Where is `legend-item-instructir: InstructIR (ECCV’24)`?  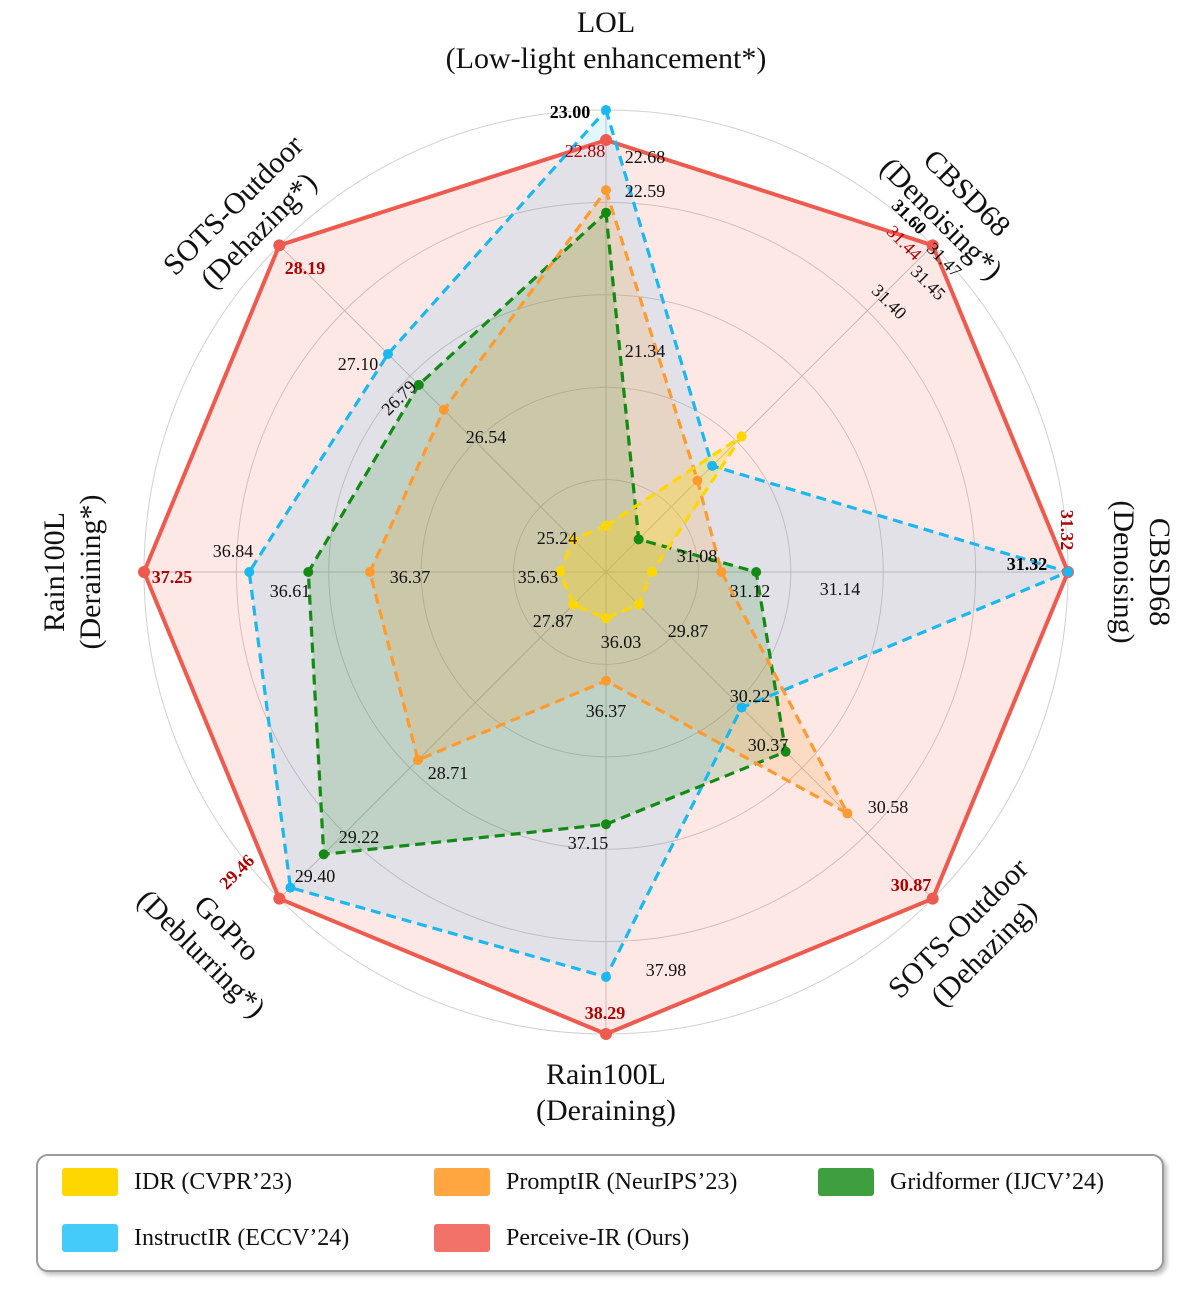 legend-item-instructir: InstructIR (ECCV’24) is located at coordinates (205, 1238).